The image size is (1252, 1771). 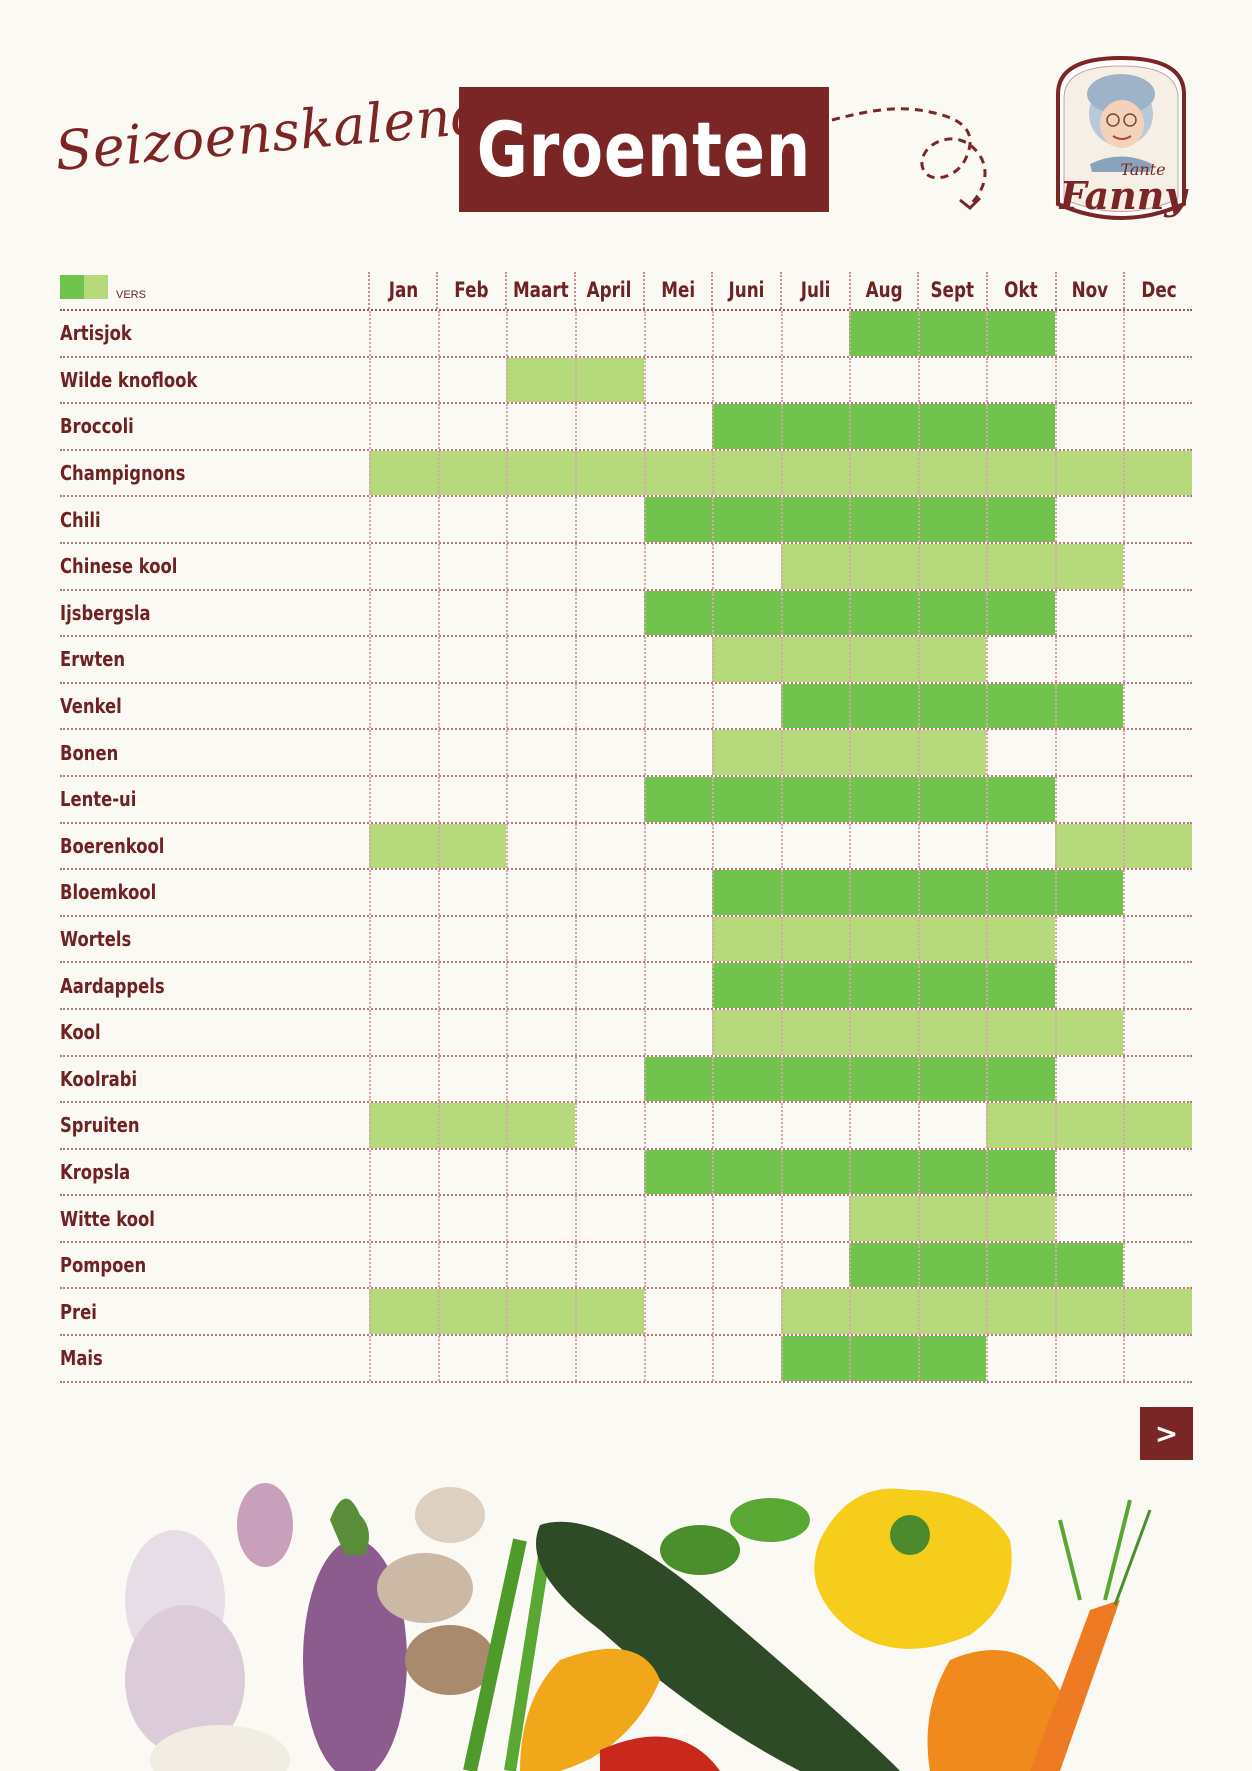 I want to click on month-header: Juni, so click(x=745, y=290).